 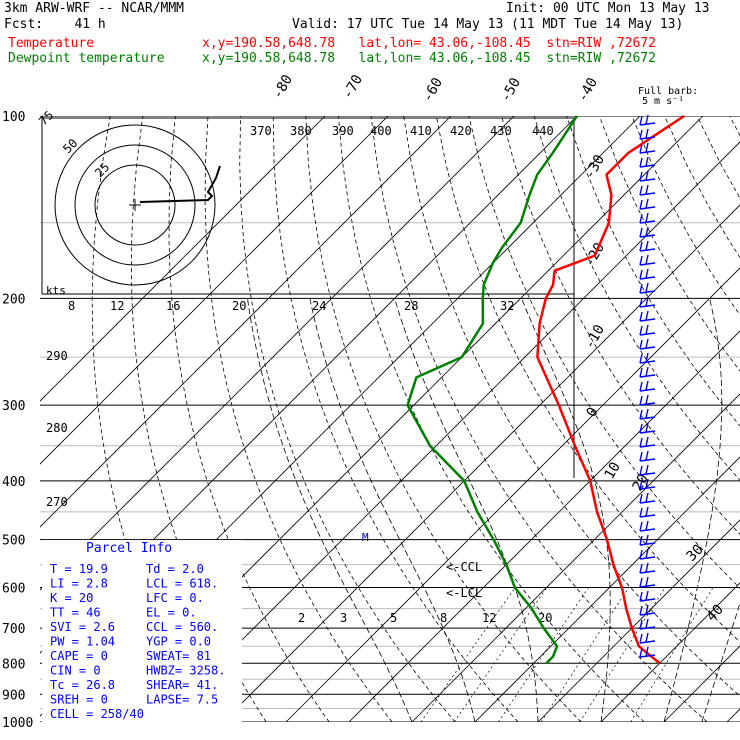 I want to click on mixing-ratio-label: 3, so click(x=343, y=618).